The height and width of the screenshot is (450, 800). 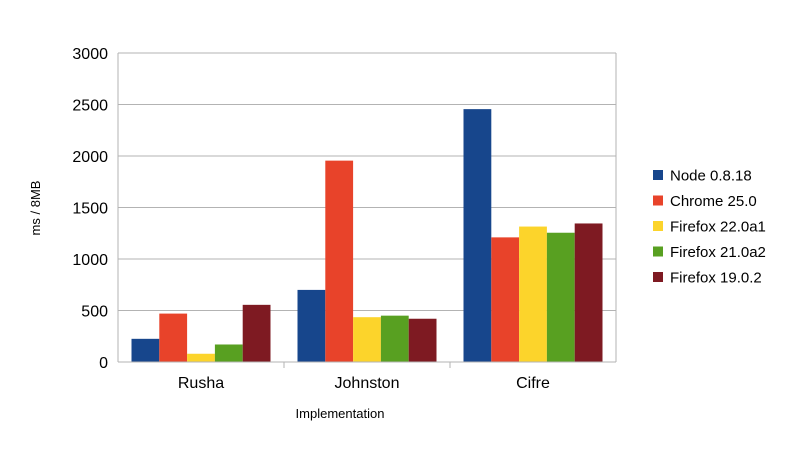 What do you see at coordinates (90, 54) in the screenshot?
I see `y-tick-label: 3000` at bounding box center [90, 54].